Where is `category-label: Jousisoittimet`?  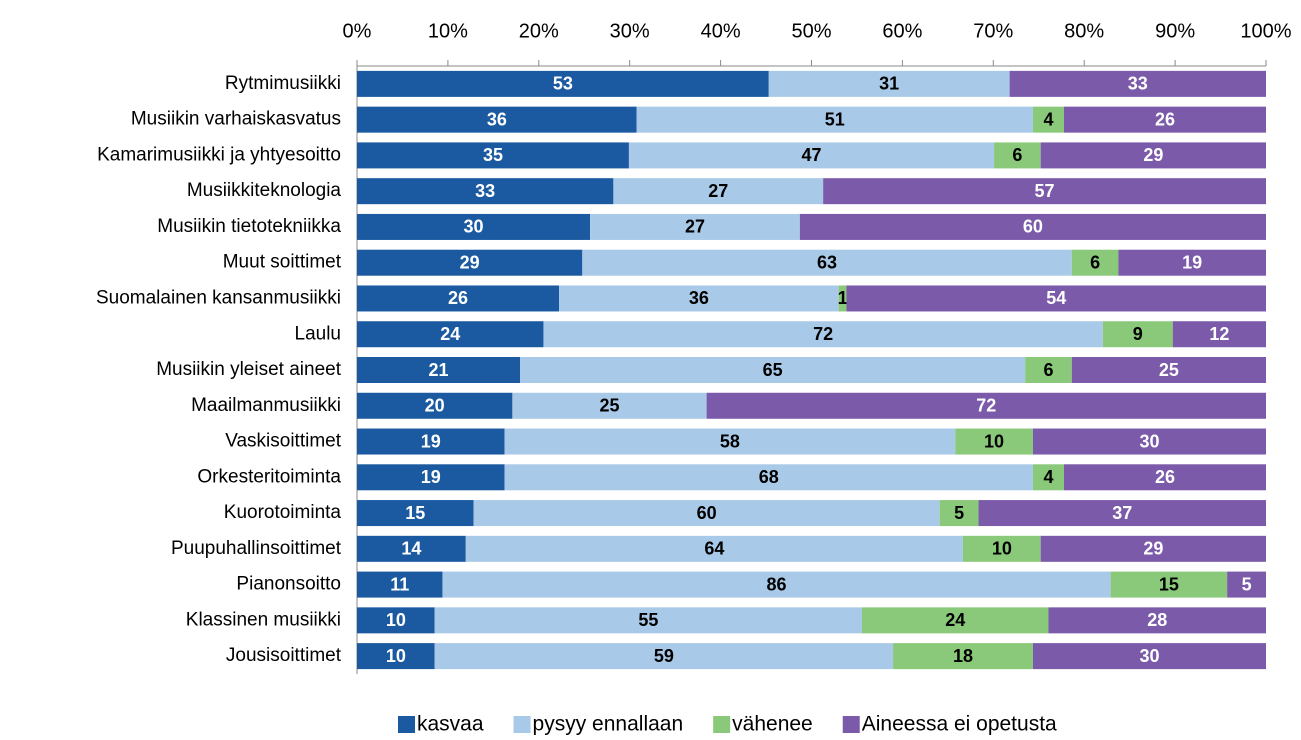 category-label: Jousisoittimet is located at coordinates (284, 655).